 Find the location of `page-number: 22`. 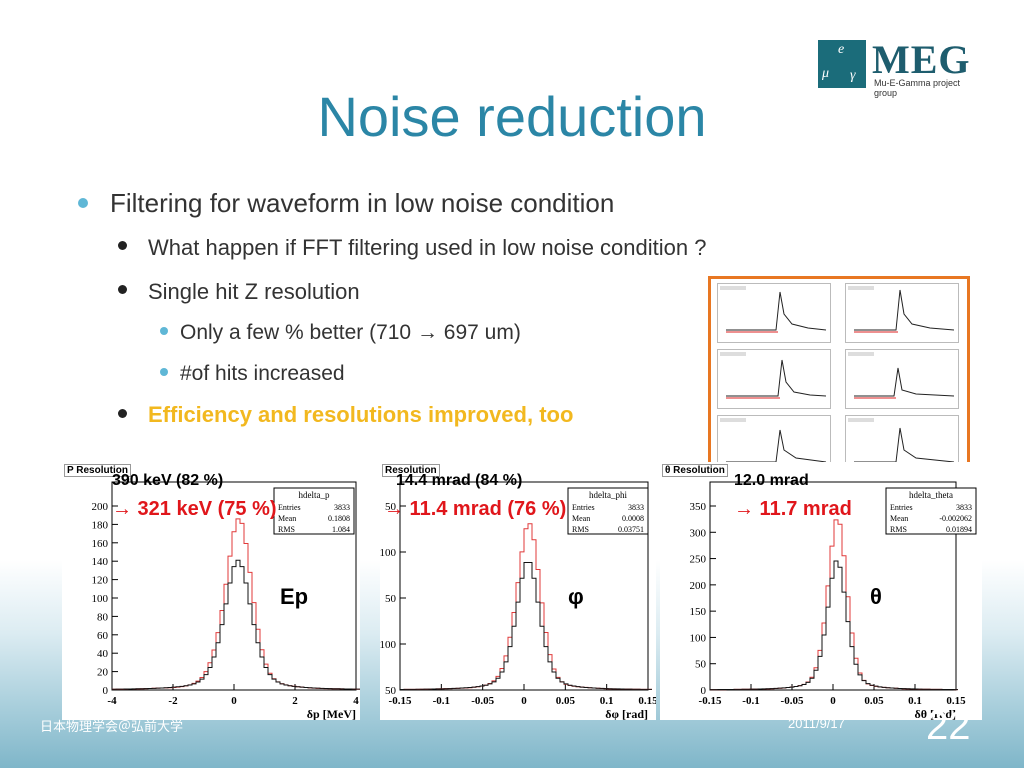

page-number: 22 is located at coordinates (948, 726).